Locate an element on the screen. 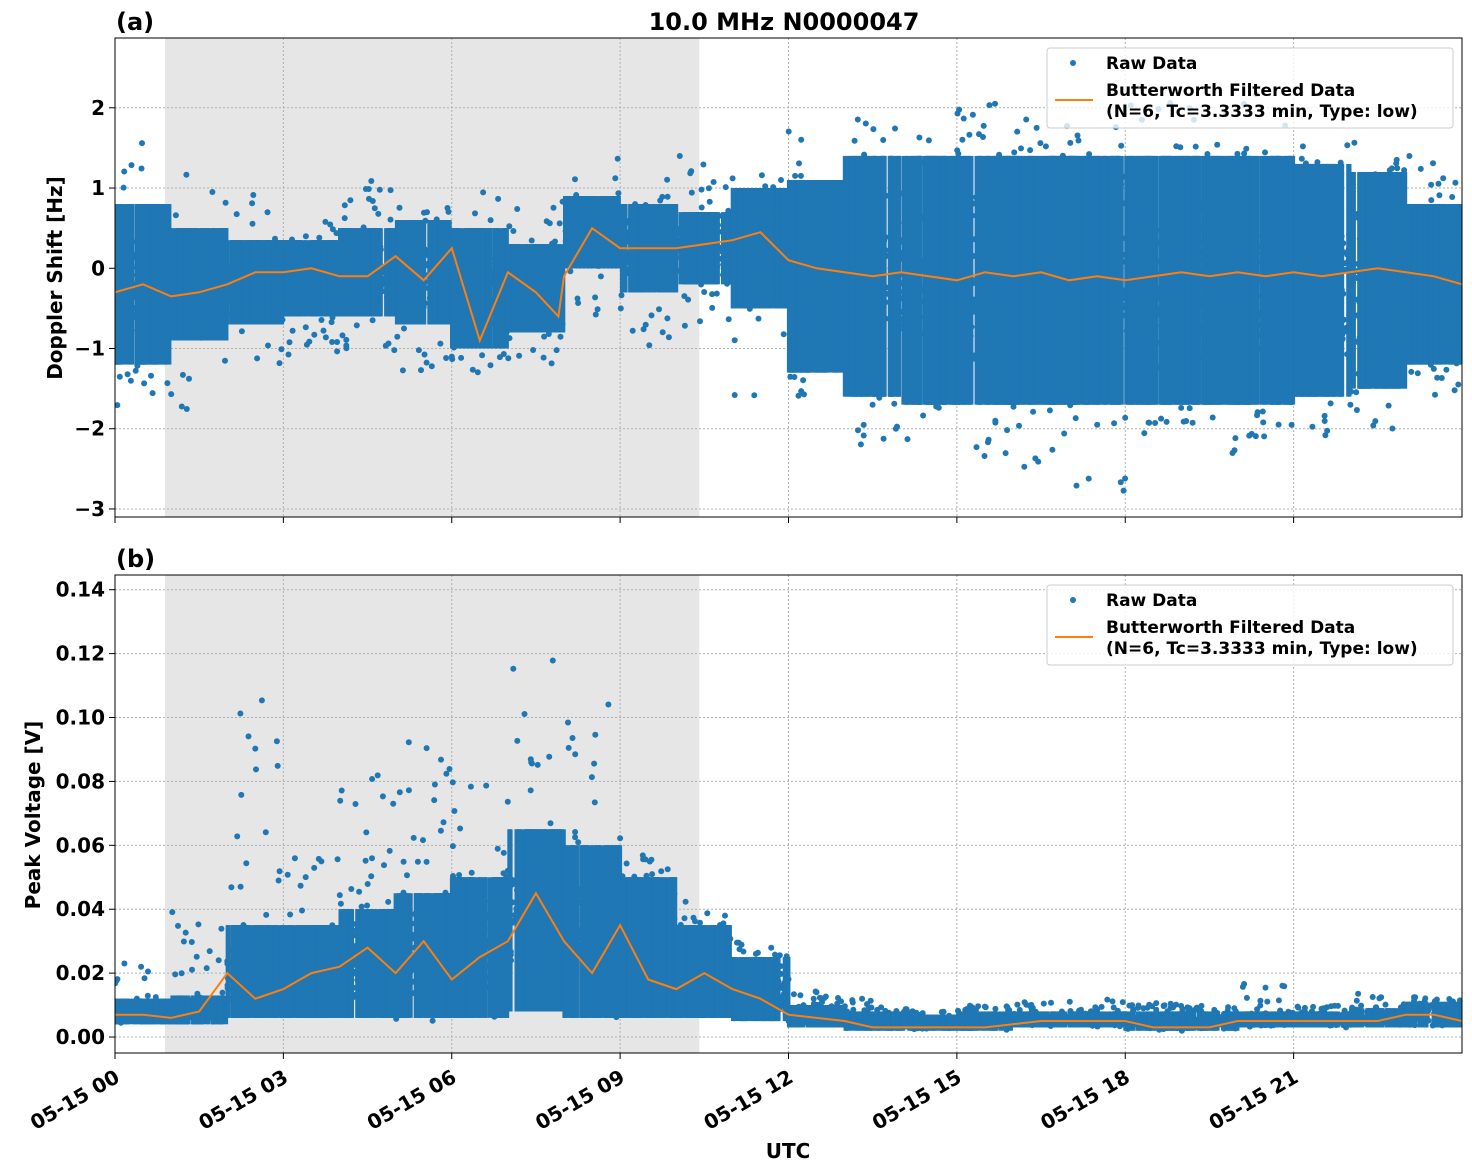 This screenshot has width=1472, height=1172. y-axis-label-b: Peak Voltage [V] is located at coordinates (33, 815).